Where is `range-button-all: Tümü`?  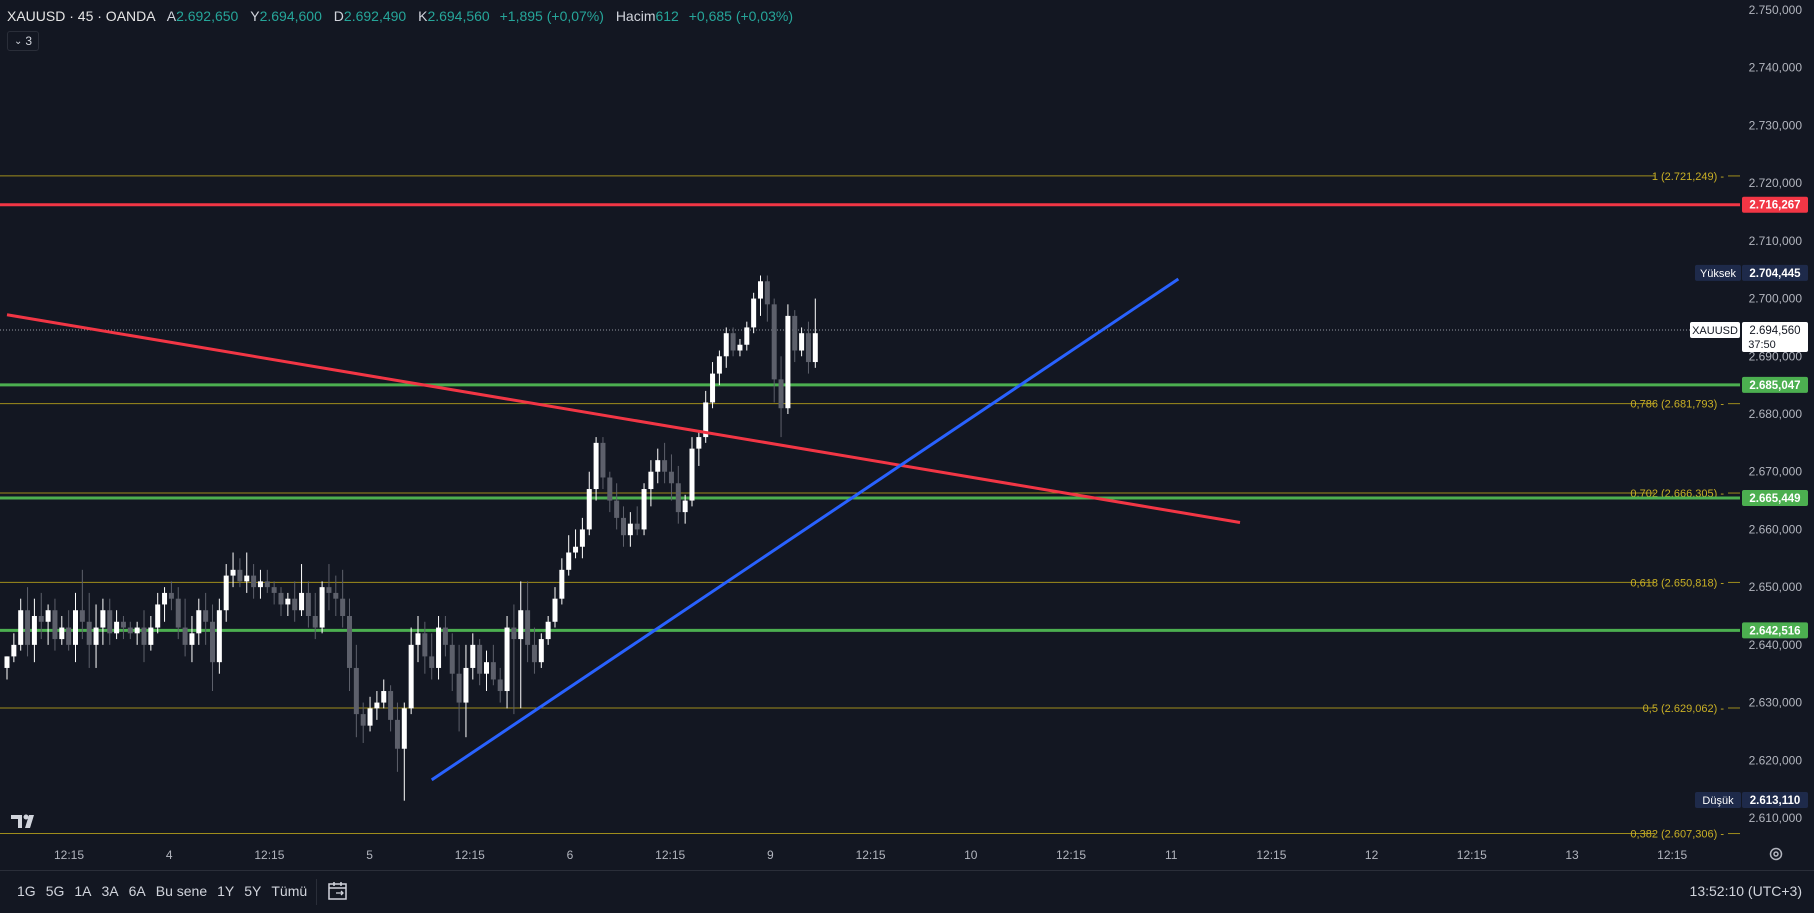 range-button-all: Tümü is located at coordinates (289, 891).